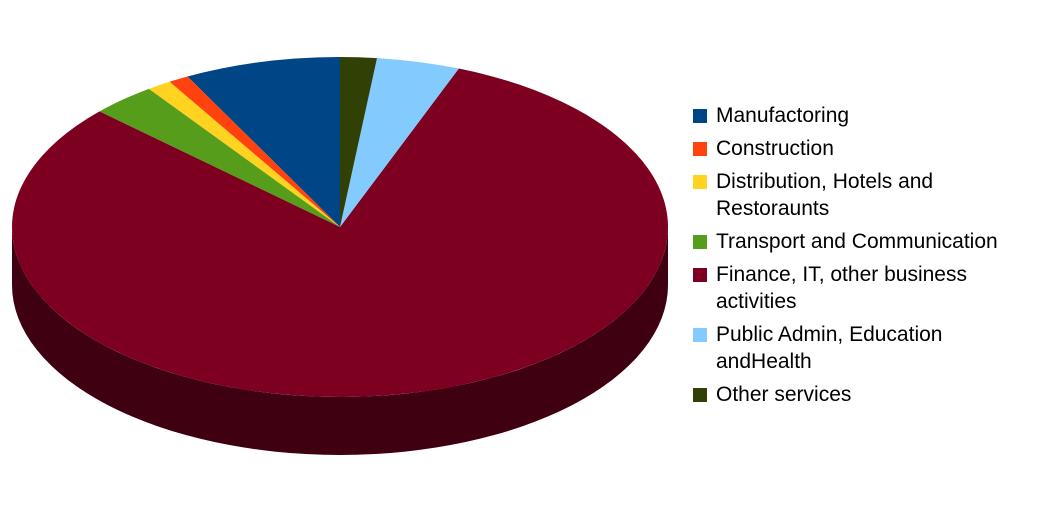  Describe the element at coordinates (829, 348) in the screenshot. I see `legend-label: Public Admin, Education andHealth` at that location.